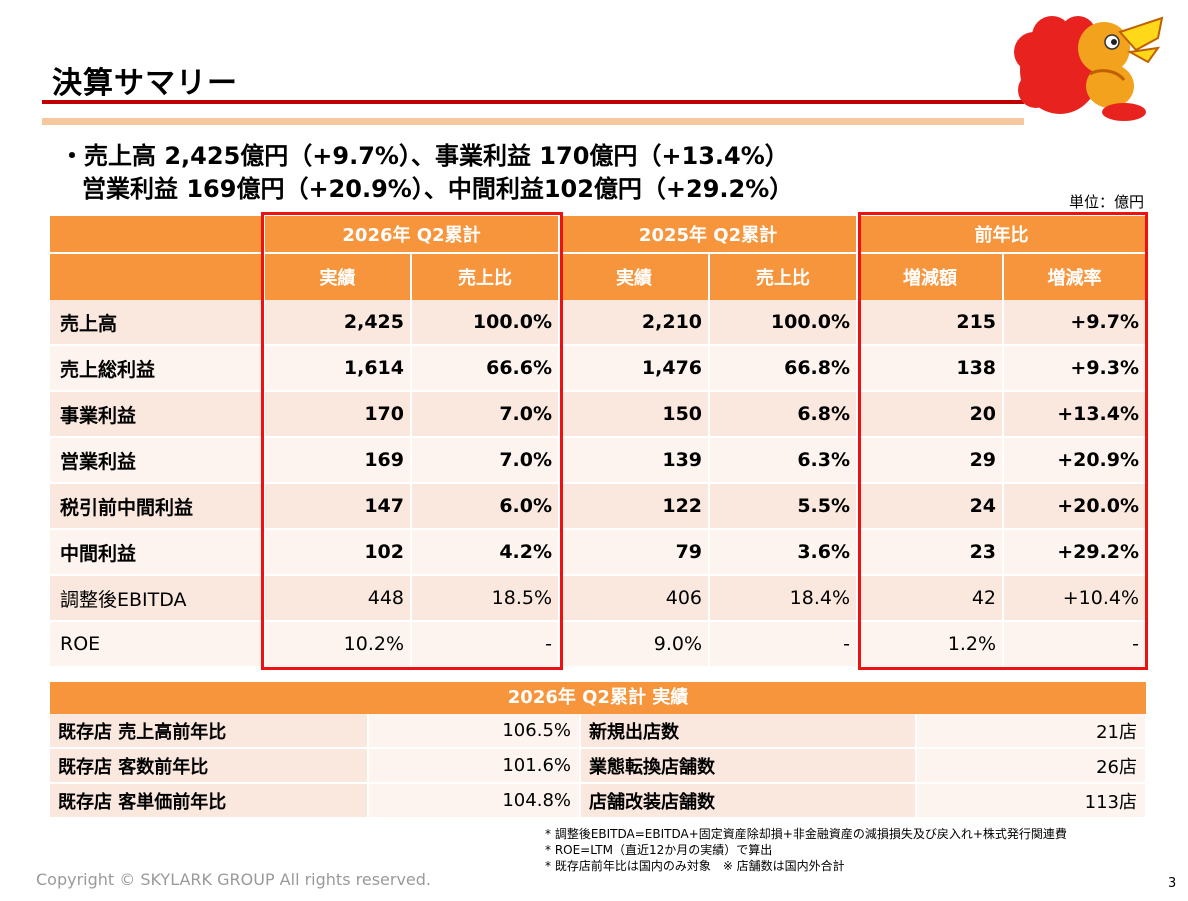 Image resolution: width=1188 pixels, height=901 pixels. What do you see at coordinates (1031, 801) in the screenshot?
I see `kpi-value: 113店` at bounding box center [1031, 801].